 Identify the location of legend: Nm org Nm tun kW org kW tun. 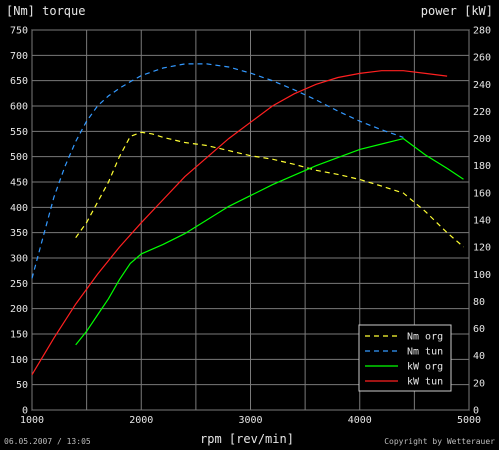
(405, 358).